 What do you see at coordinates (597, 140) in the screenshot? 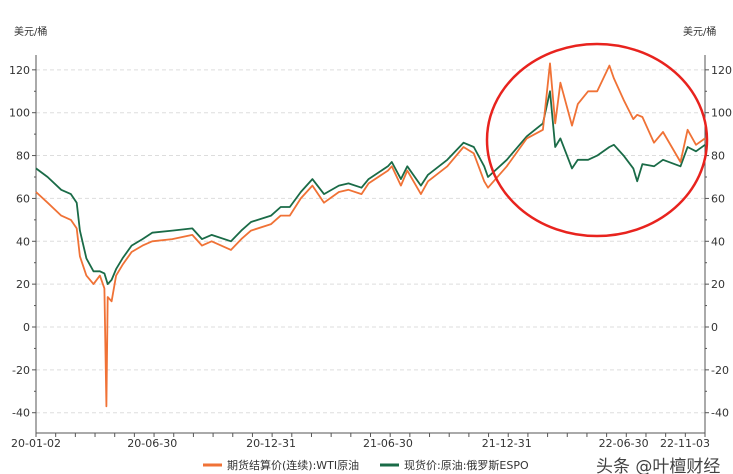
I see `highlight-ellipse` at bounding box center [597, 140].